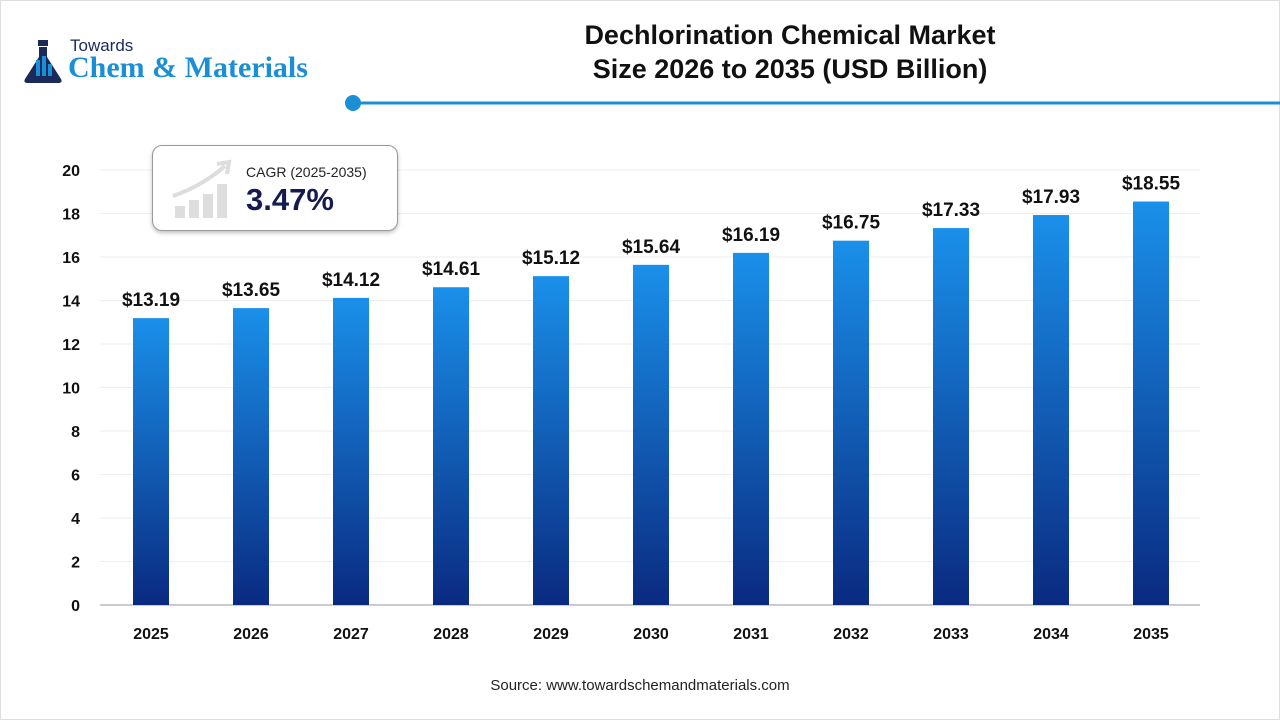 The height and width of the screenshot is (720, 1280). What do you see at coordinates (651, 247) in the screenshot?
I see `data-label: $15.64` at bounding box center [651, 247].